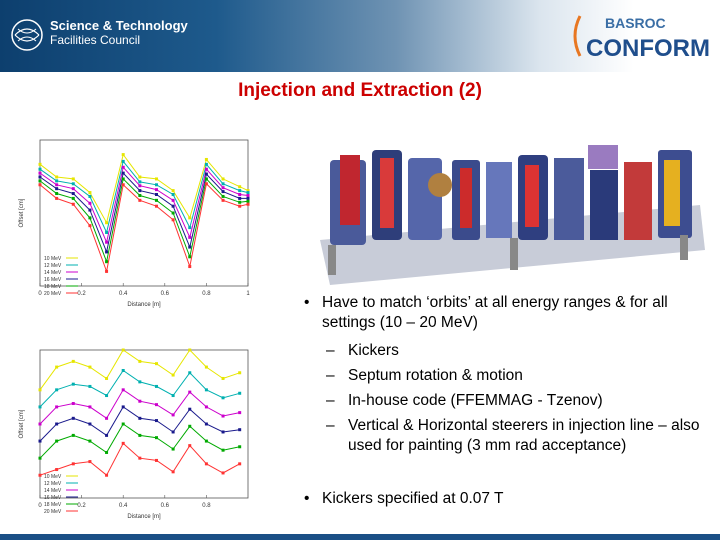 The width and height of the screenshot is (720, 540). What do you see at coordinates (413, 498) in the screenshot?
I see `bullet-text: Kickers specified at 0.07 T` at bounding box center [413, 498].